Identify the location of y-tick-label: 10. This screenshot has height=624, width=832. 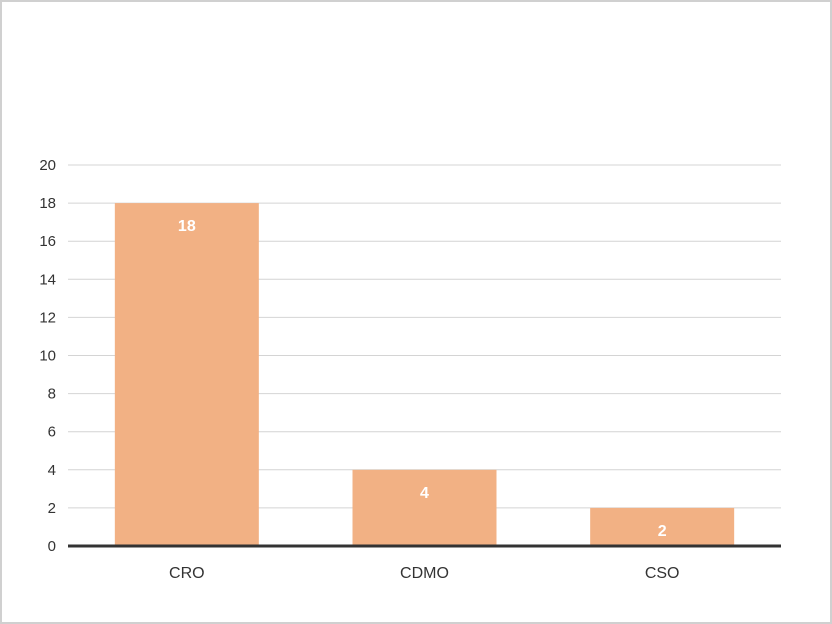
(47, 356).